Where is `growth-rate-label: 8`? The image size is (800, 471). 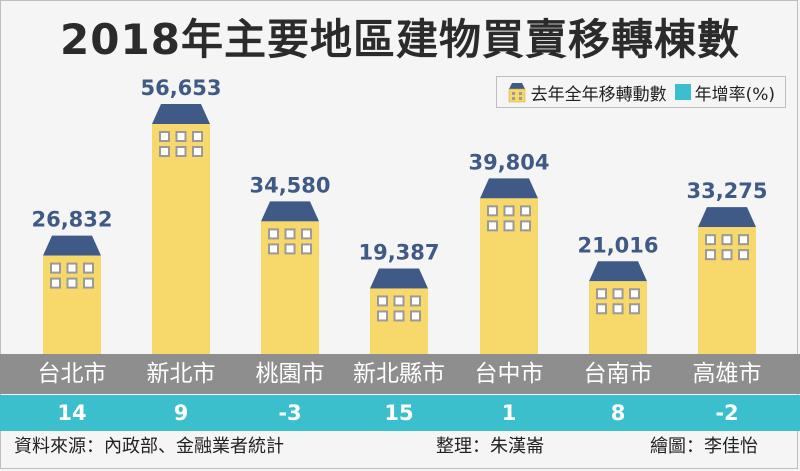 growth-rate-label: 8 is located at coordinates (618, 413).